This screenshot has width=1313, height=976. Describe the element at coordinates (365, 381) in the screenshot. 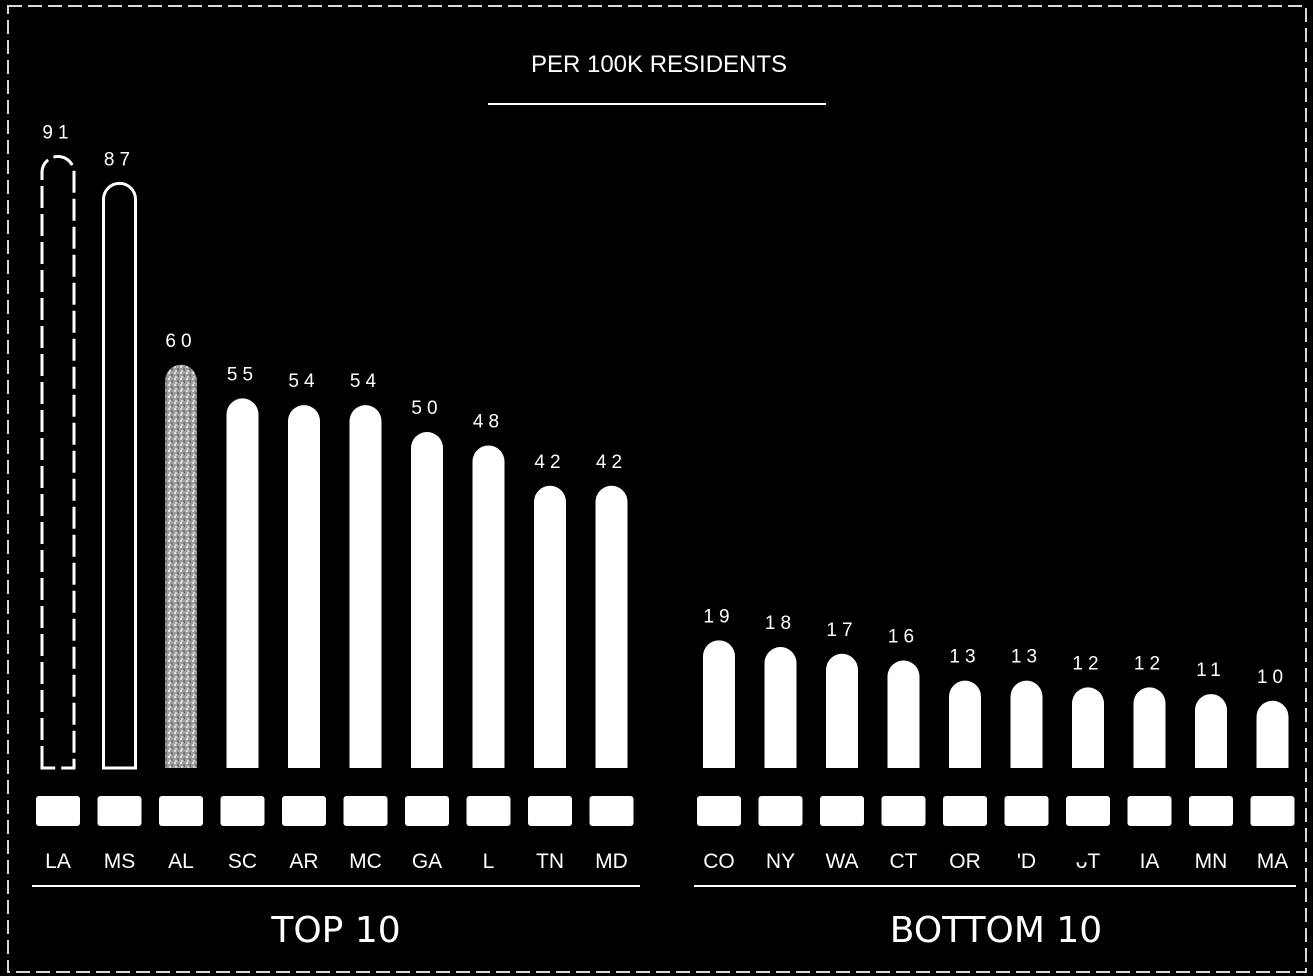

I see `value-label-mc: 54` at that location.